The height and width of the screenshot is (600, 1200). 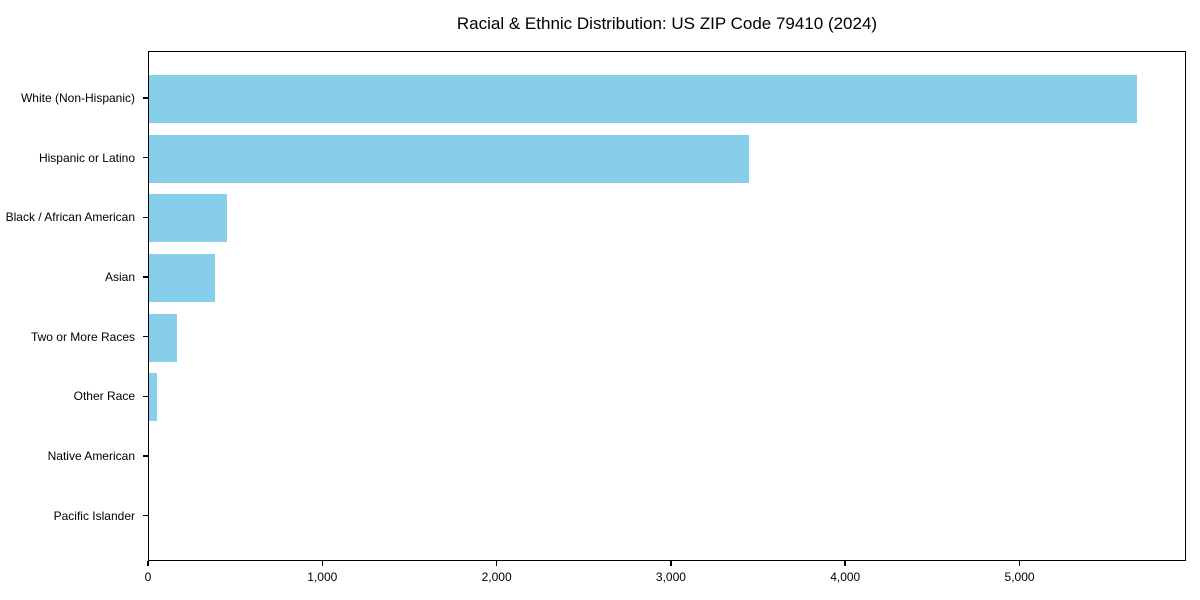 What do you see at coordinates (70, 217) in the screenshot?
I see `y-axis-label: Black / African American` at bounding box center [70, 217].